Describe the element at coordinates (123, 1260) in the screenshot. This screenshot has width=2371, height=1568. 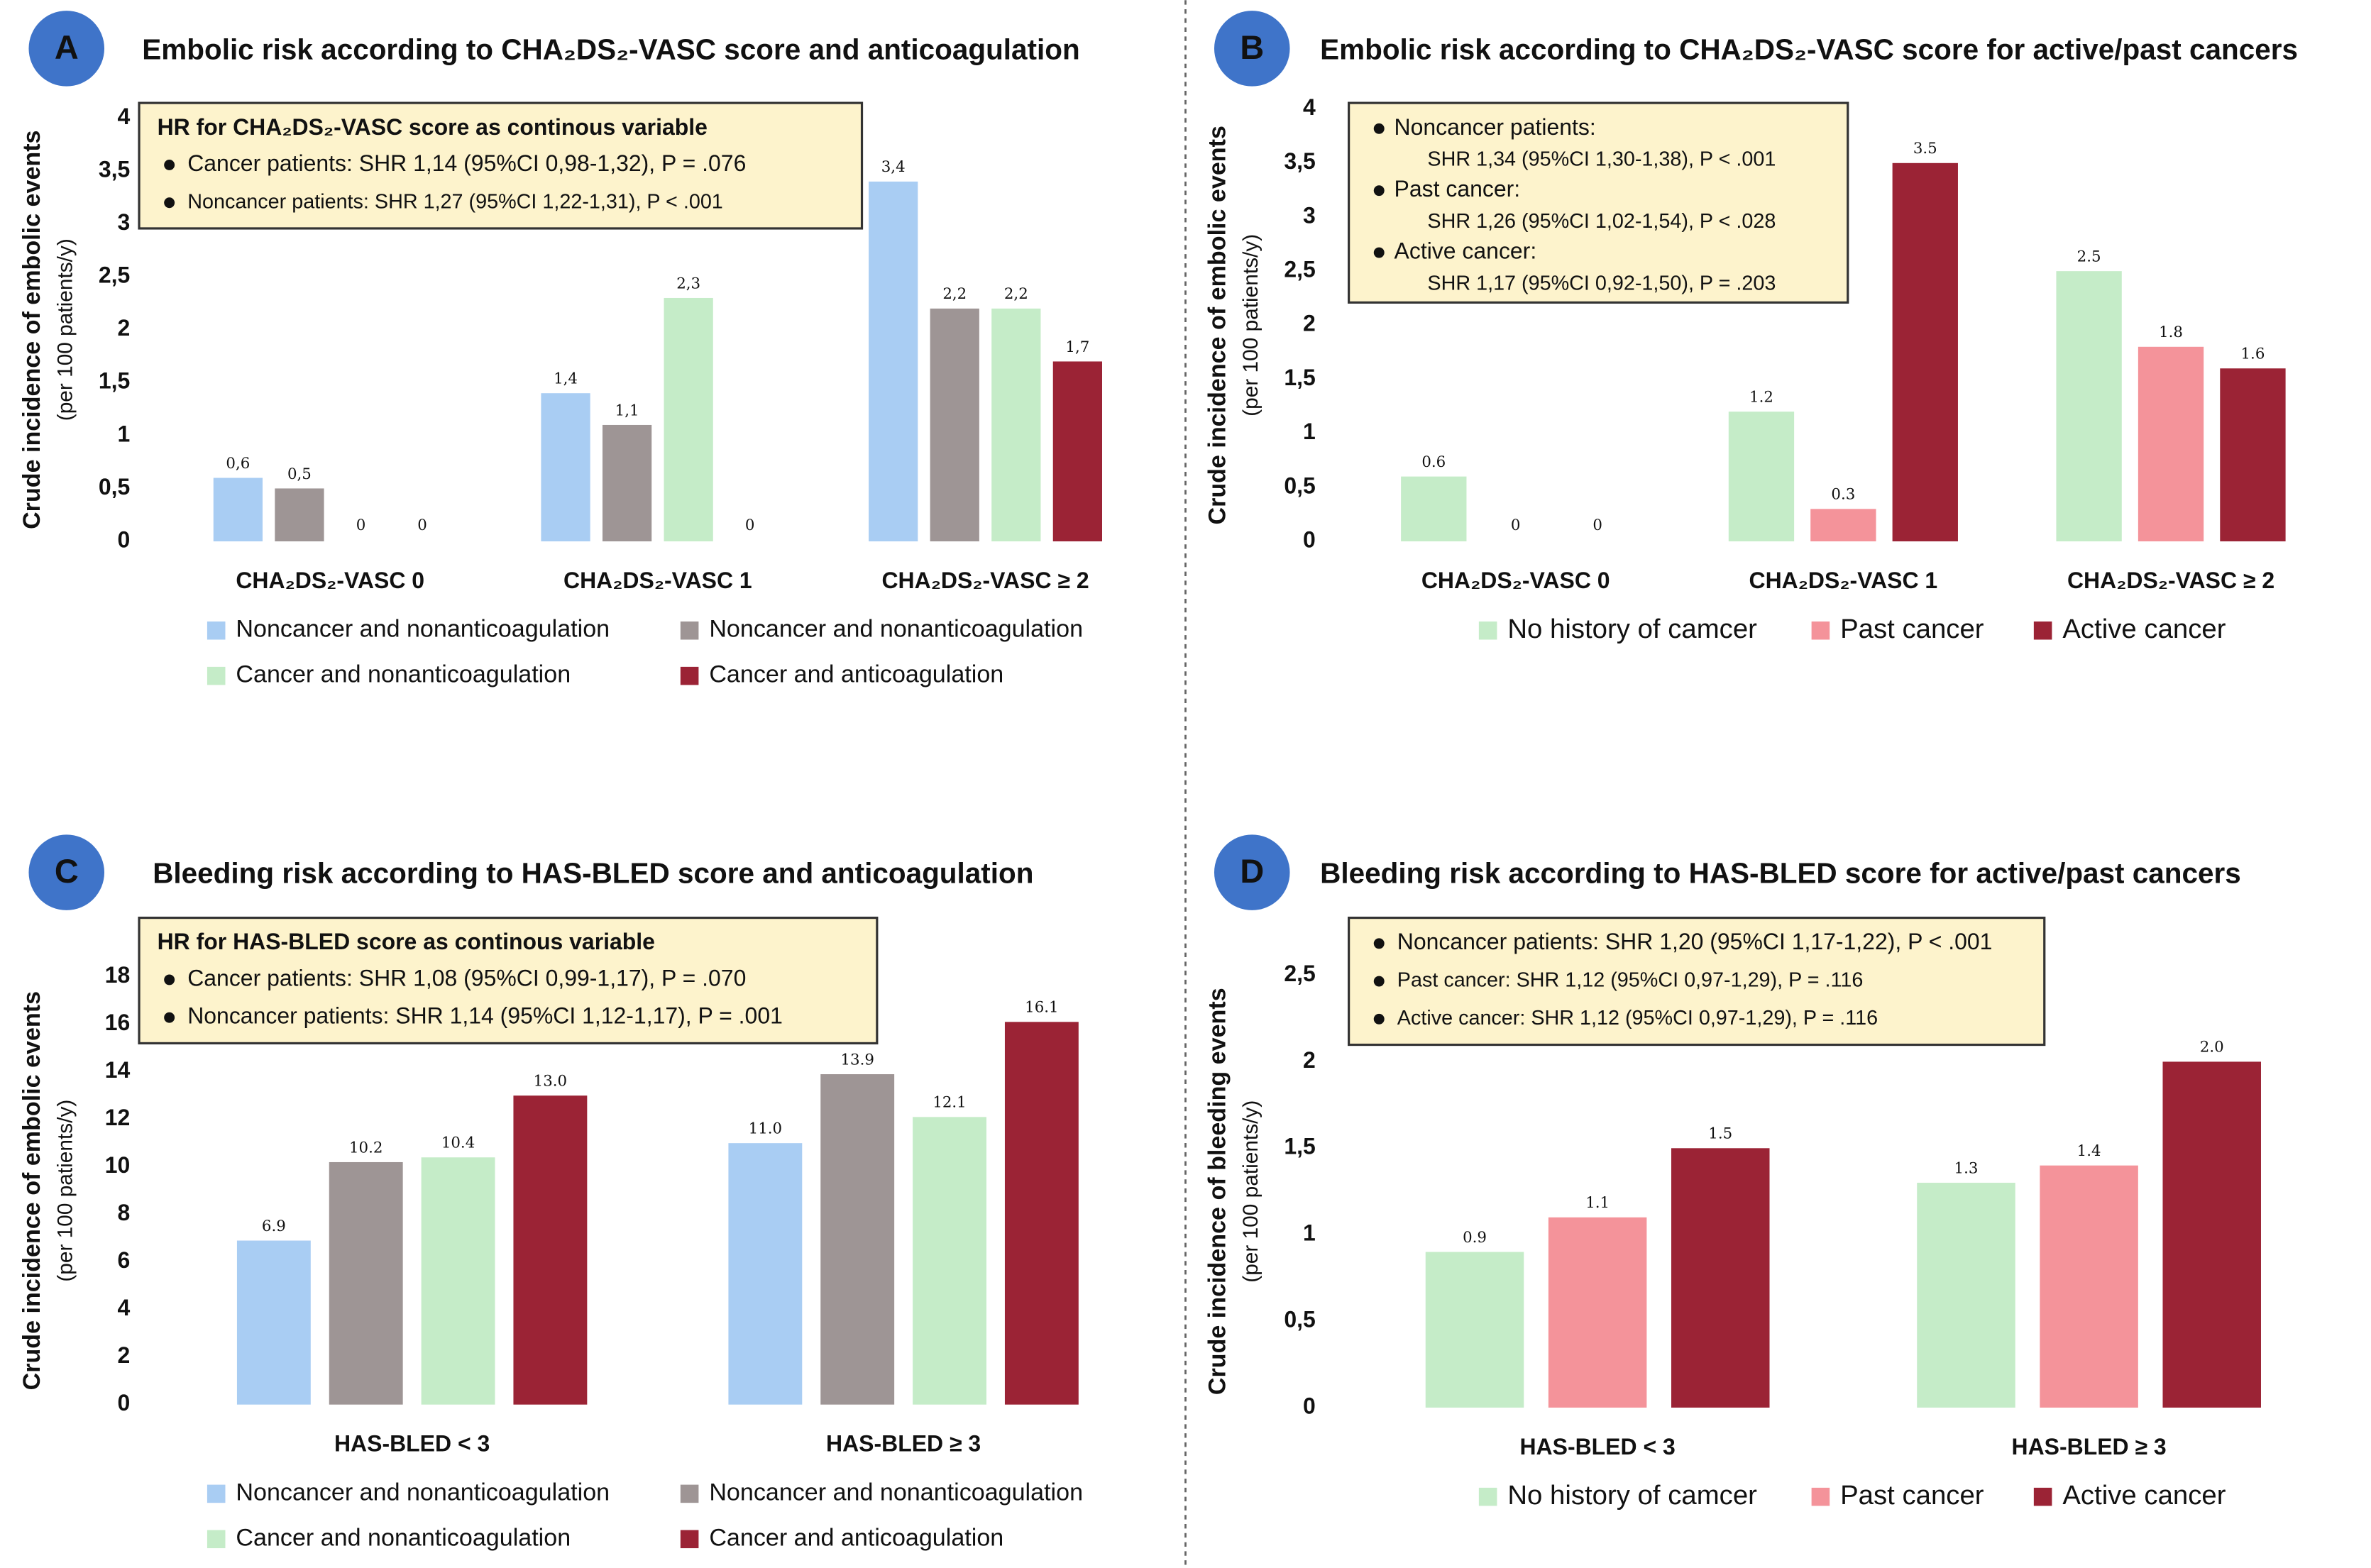
I see `y-tick-label: 6` at that location.